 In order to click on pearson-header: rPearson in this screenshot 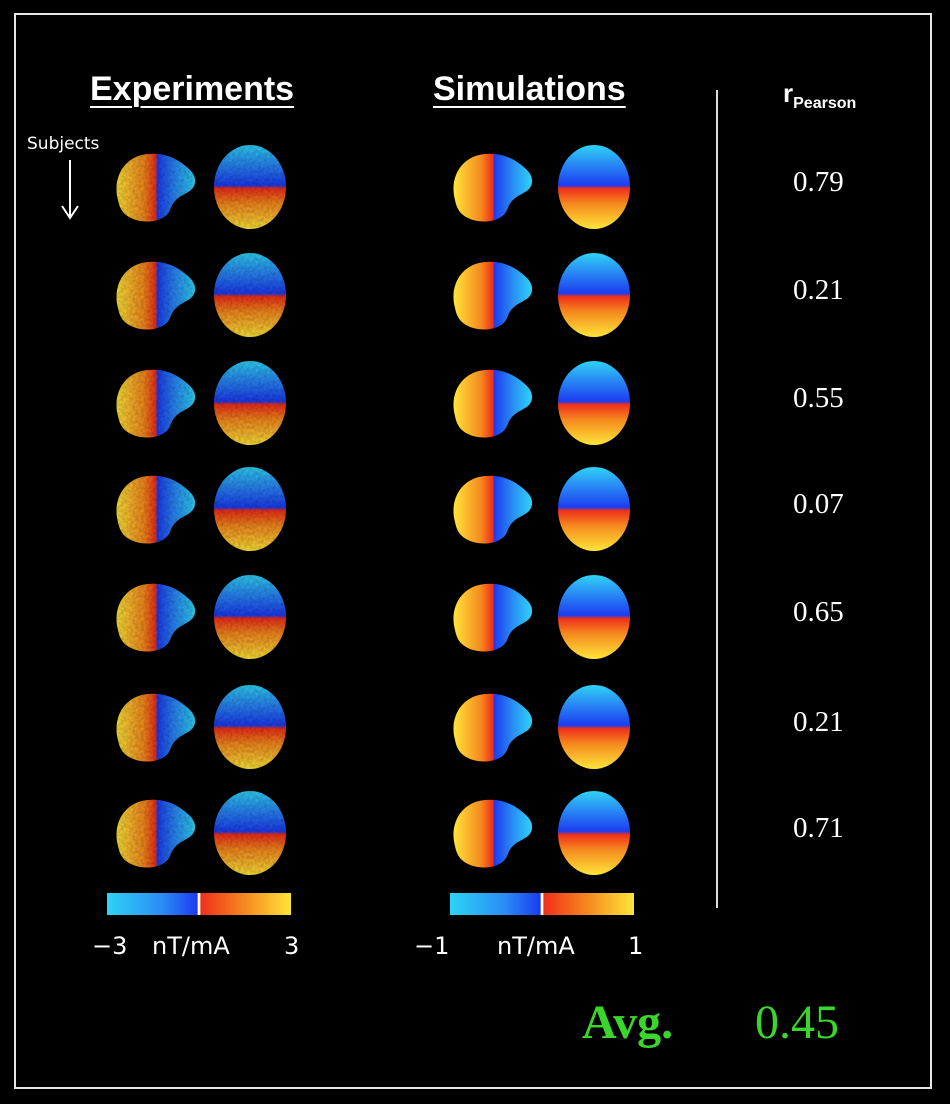, I will do `click(819, 95)`.